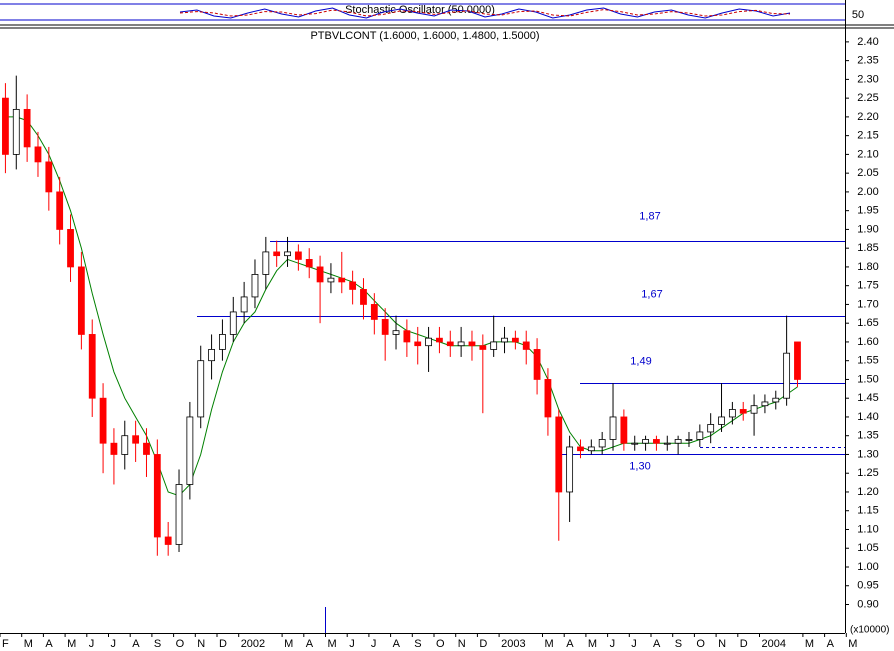  I want to click on y-tick-label: 1.20, so click(867, 492).